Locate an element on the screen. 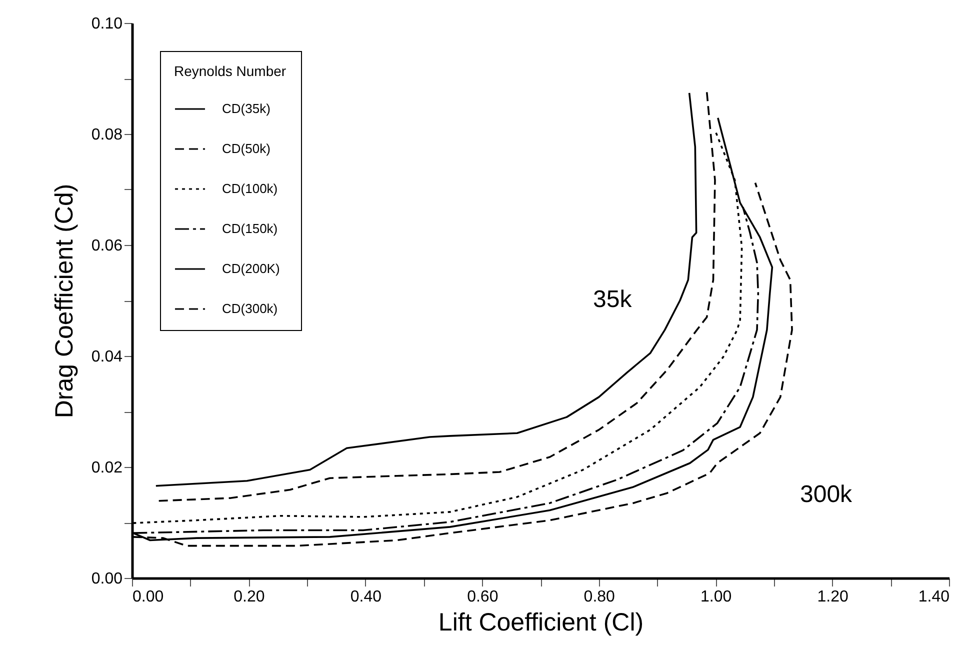  x-tick-label: 1.40 is located at coordinates (934, 597).